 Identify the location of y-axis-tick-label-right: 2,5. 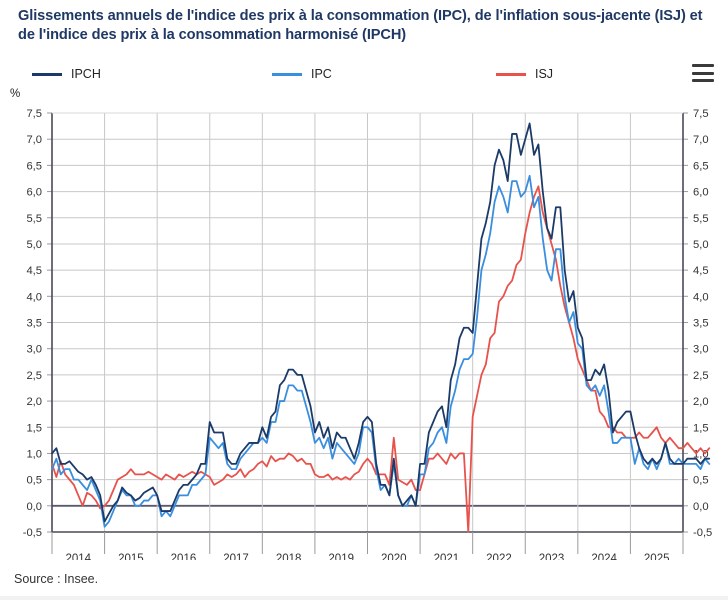
(701, 376).